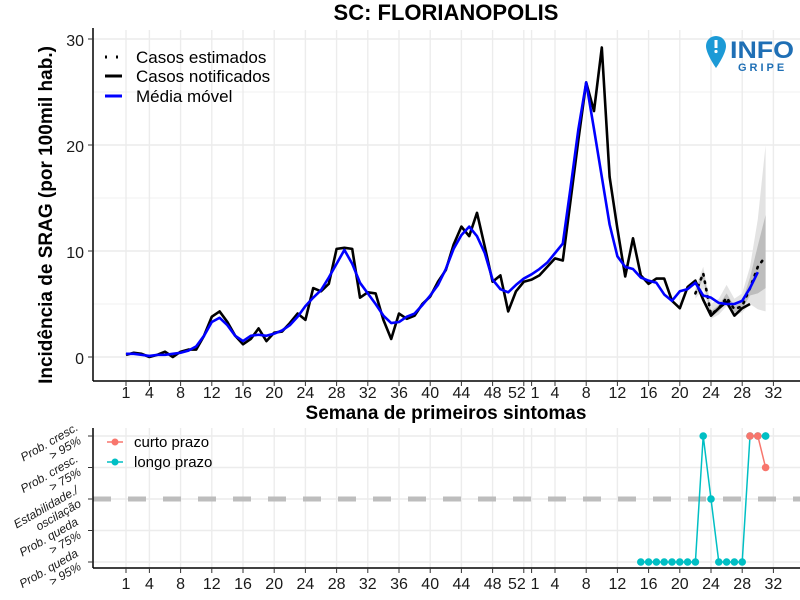 The height and width of the screenshot is (600, 800). I want to click on legend-label-moving-average: Média móvel, so click(184, 96).